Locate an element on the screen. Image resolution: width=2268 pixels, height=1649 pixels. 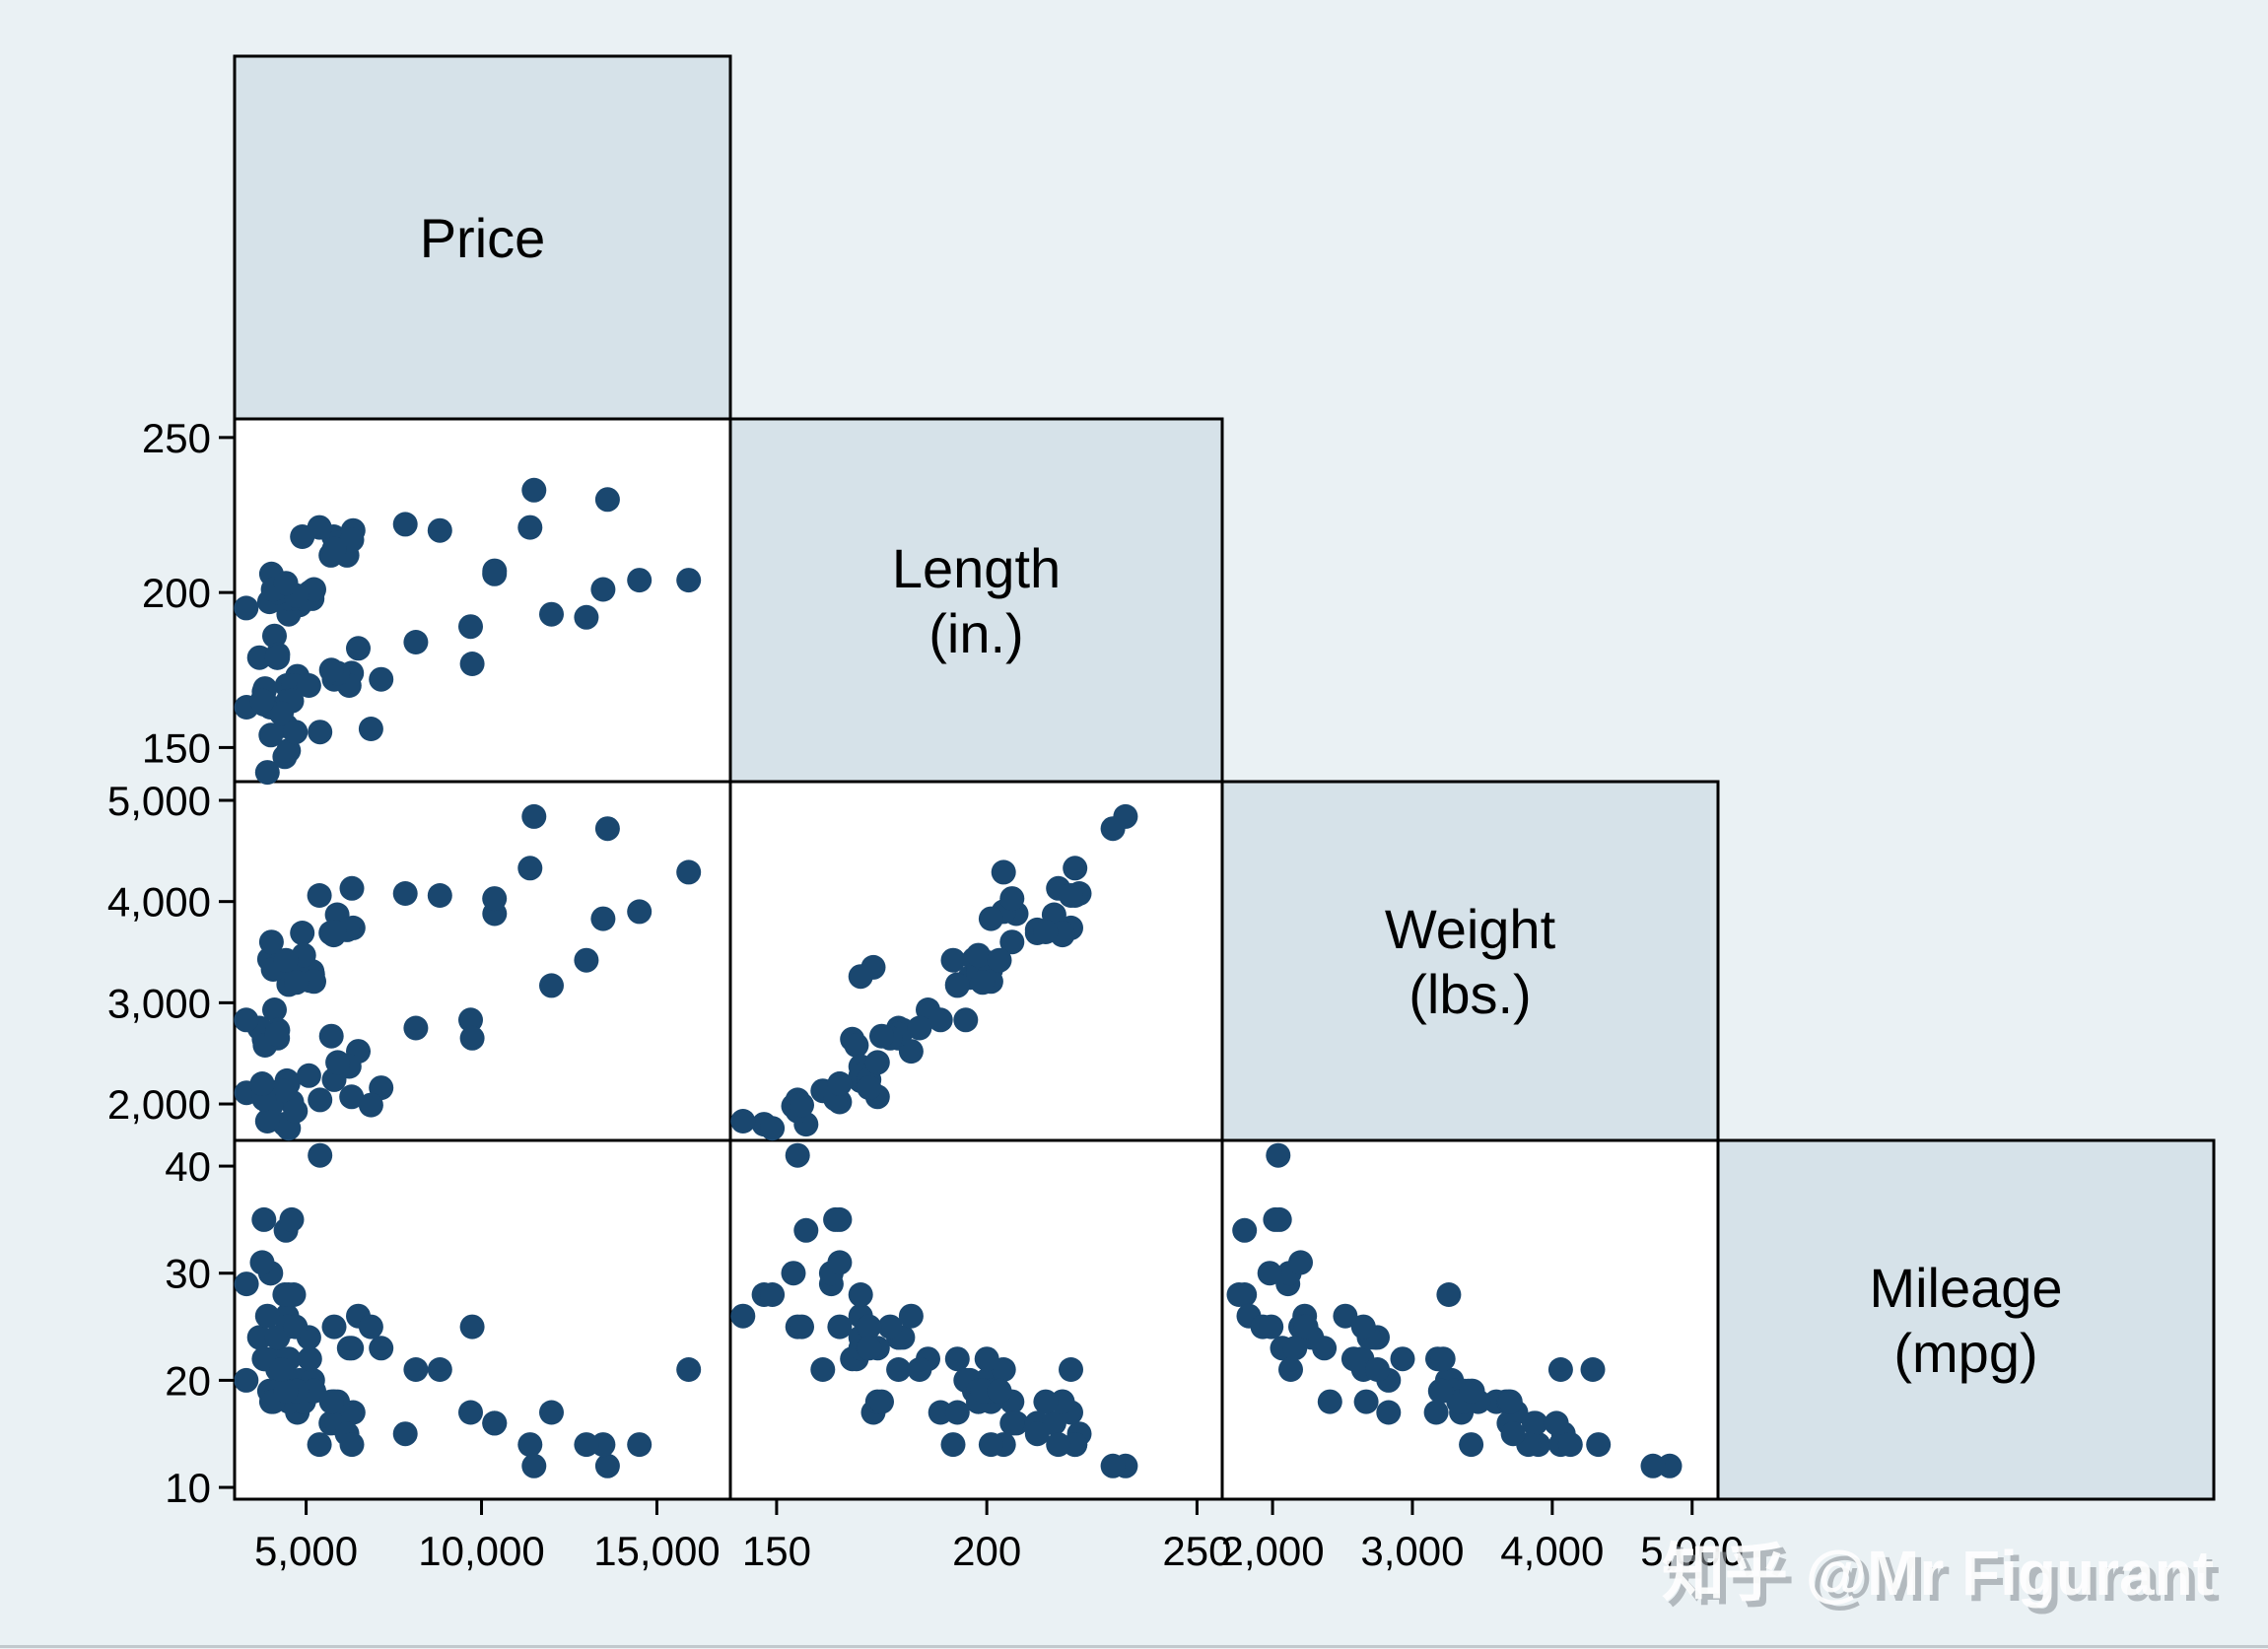
points-weight-vs-price is located at coordinates (468, 972).